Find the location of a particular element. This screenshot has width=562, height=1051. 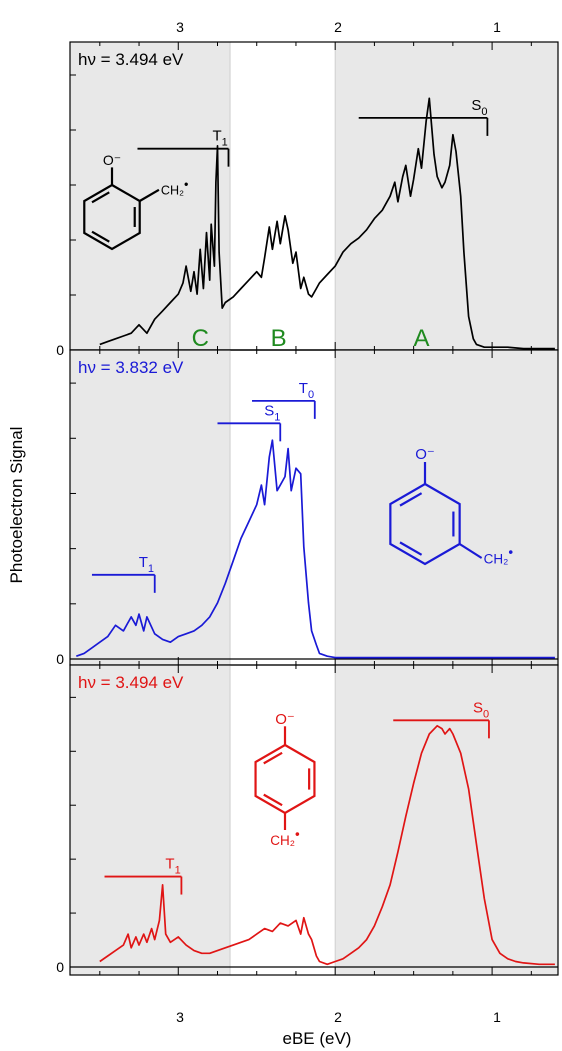

y-axis-label: Photoelectron Signal is located at coordinates (16, 505).